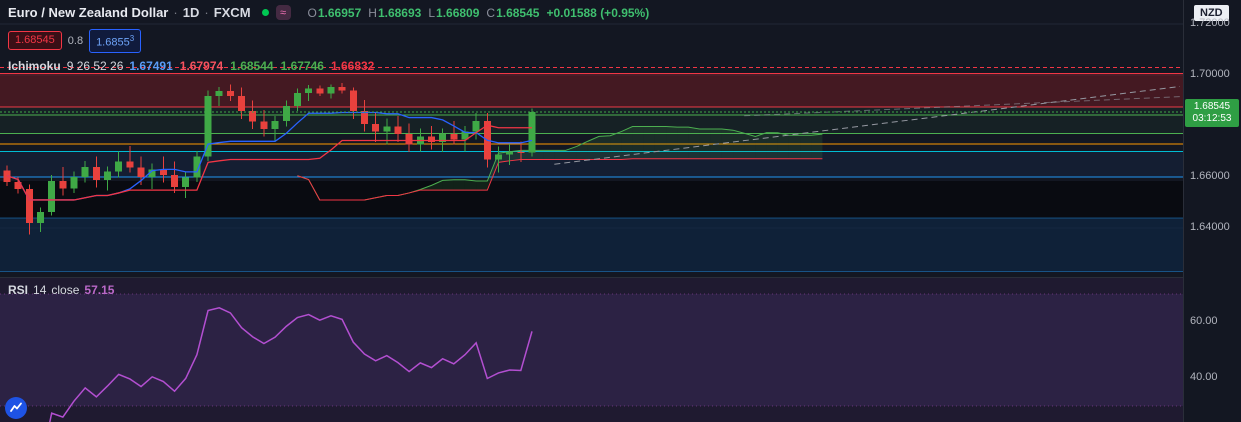  Describe the element at coordinates (191, 12) in the screenshot. I see `timeframe: 1D` at that location.